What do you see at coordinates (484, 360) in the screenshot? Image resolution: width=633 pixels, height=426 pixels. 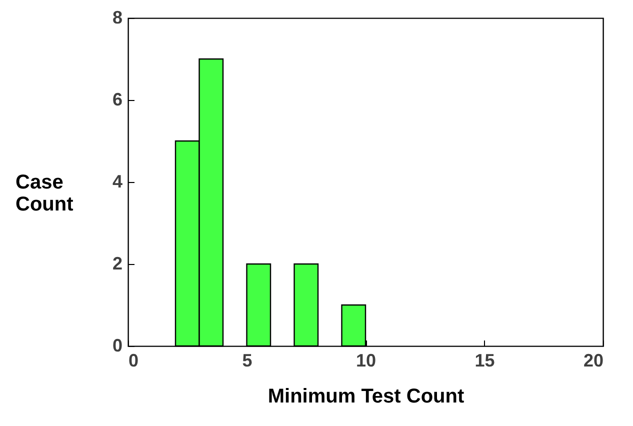 I see `x-tick-label: 15` at bounding box center [484, 360].